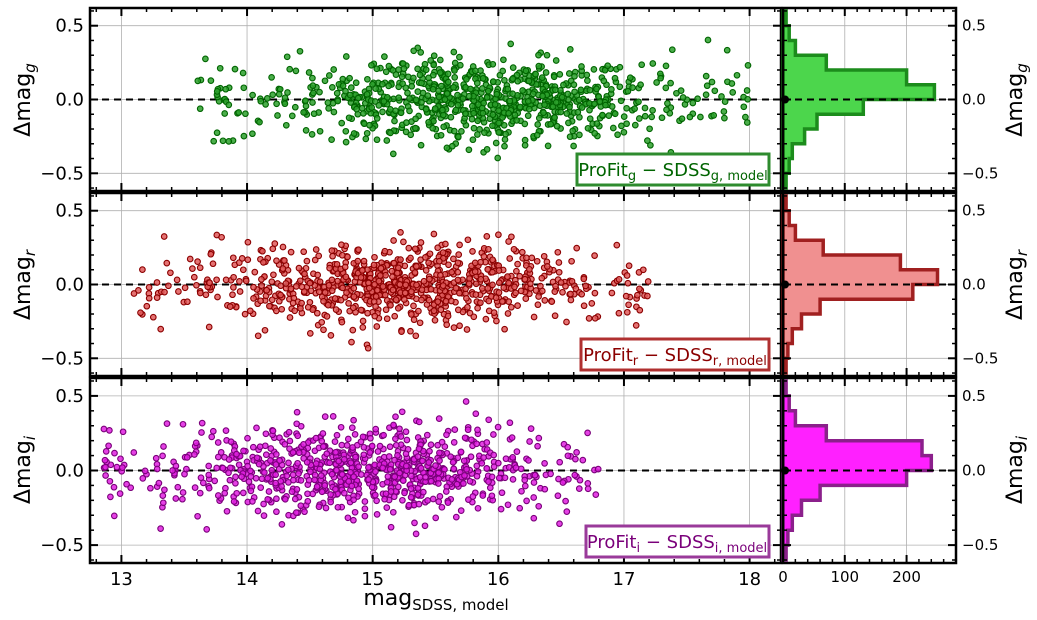 The height and width of the screenshot is (620, 1037). I want to click on x-axis-label: magSDSS, model, so click(435, 600).